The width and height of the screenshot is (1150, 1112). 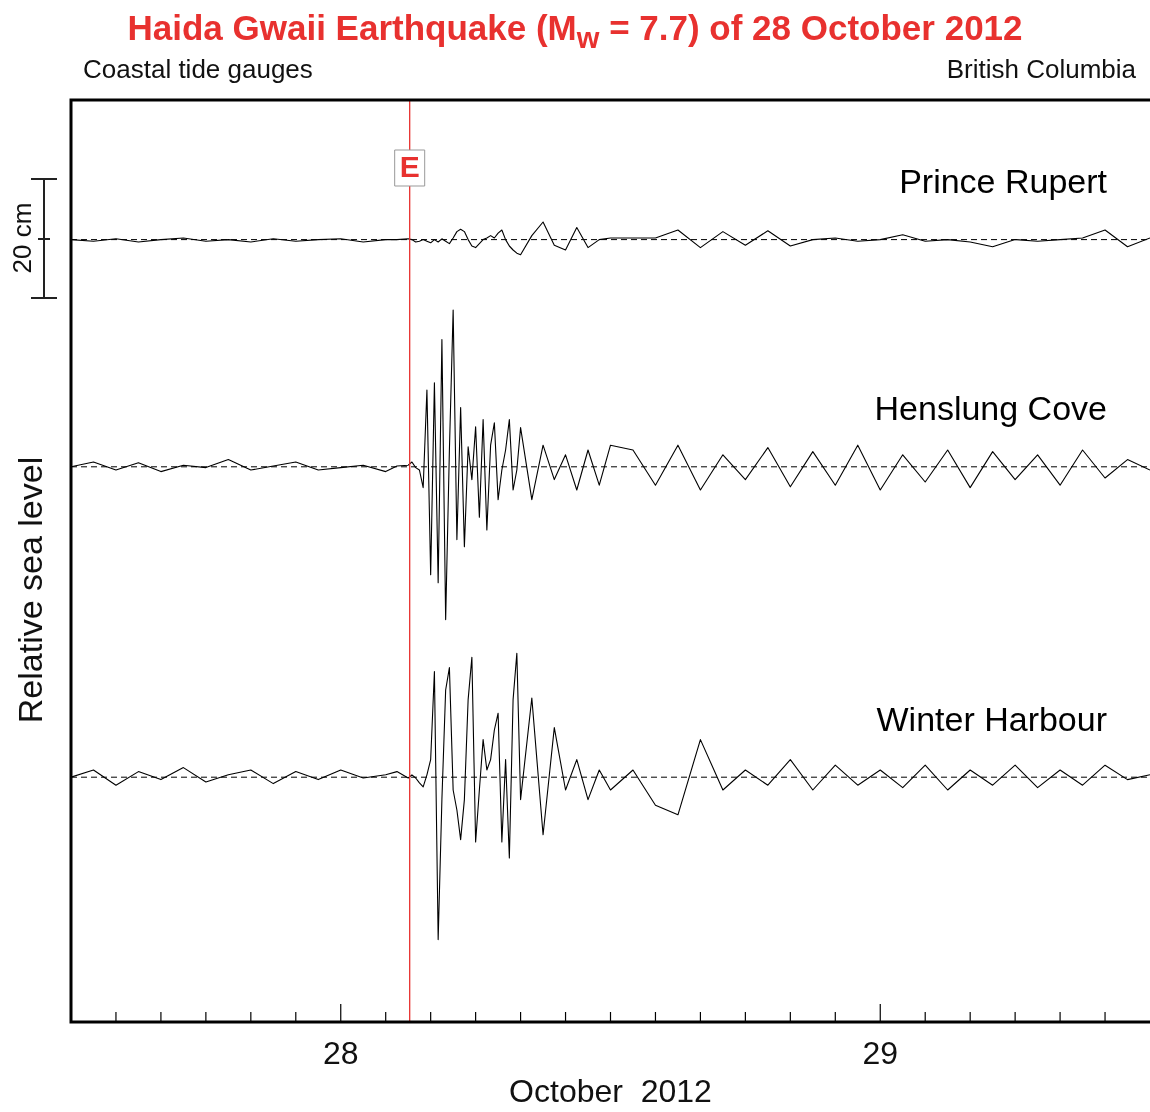 I want to click on y-axis-title: Relative sea level, so click(x=30, y=590).